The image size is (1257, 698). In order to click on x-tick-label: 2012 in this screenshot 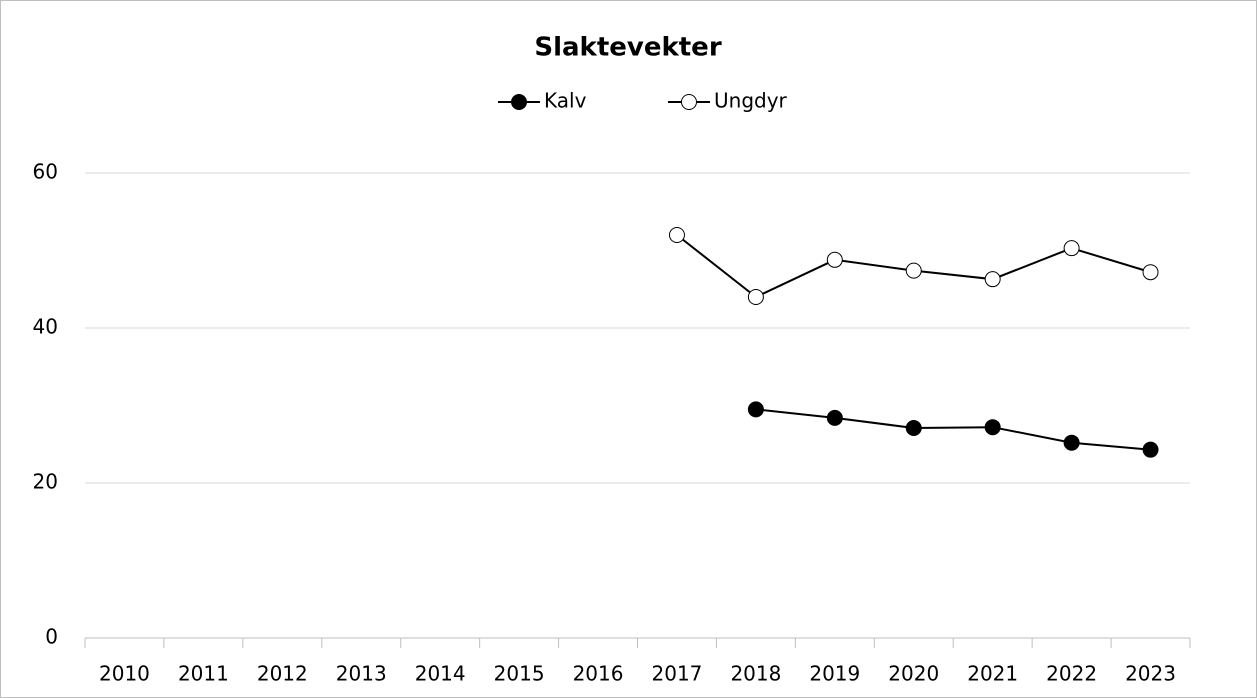, I will do `click(282, 674)`.